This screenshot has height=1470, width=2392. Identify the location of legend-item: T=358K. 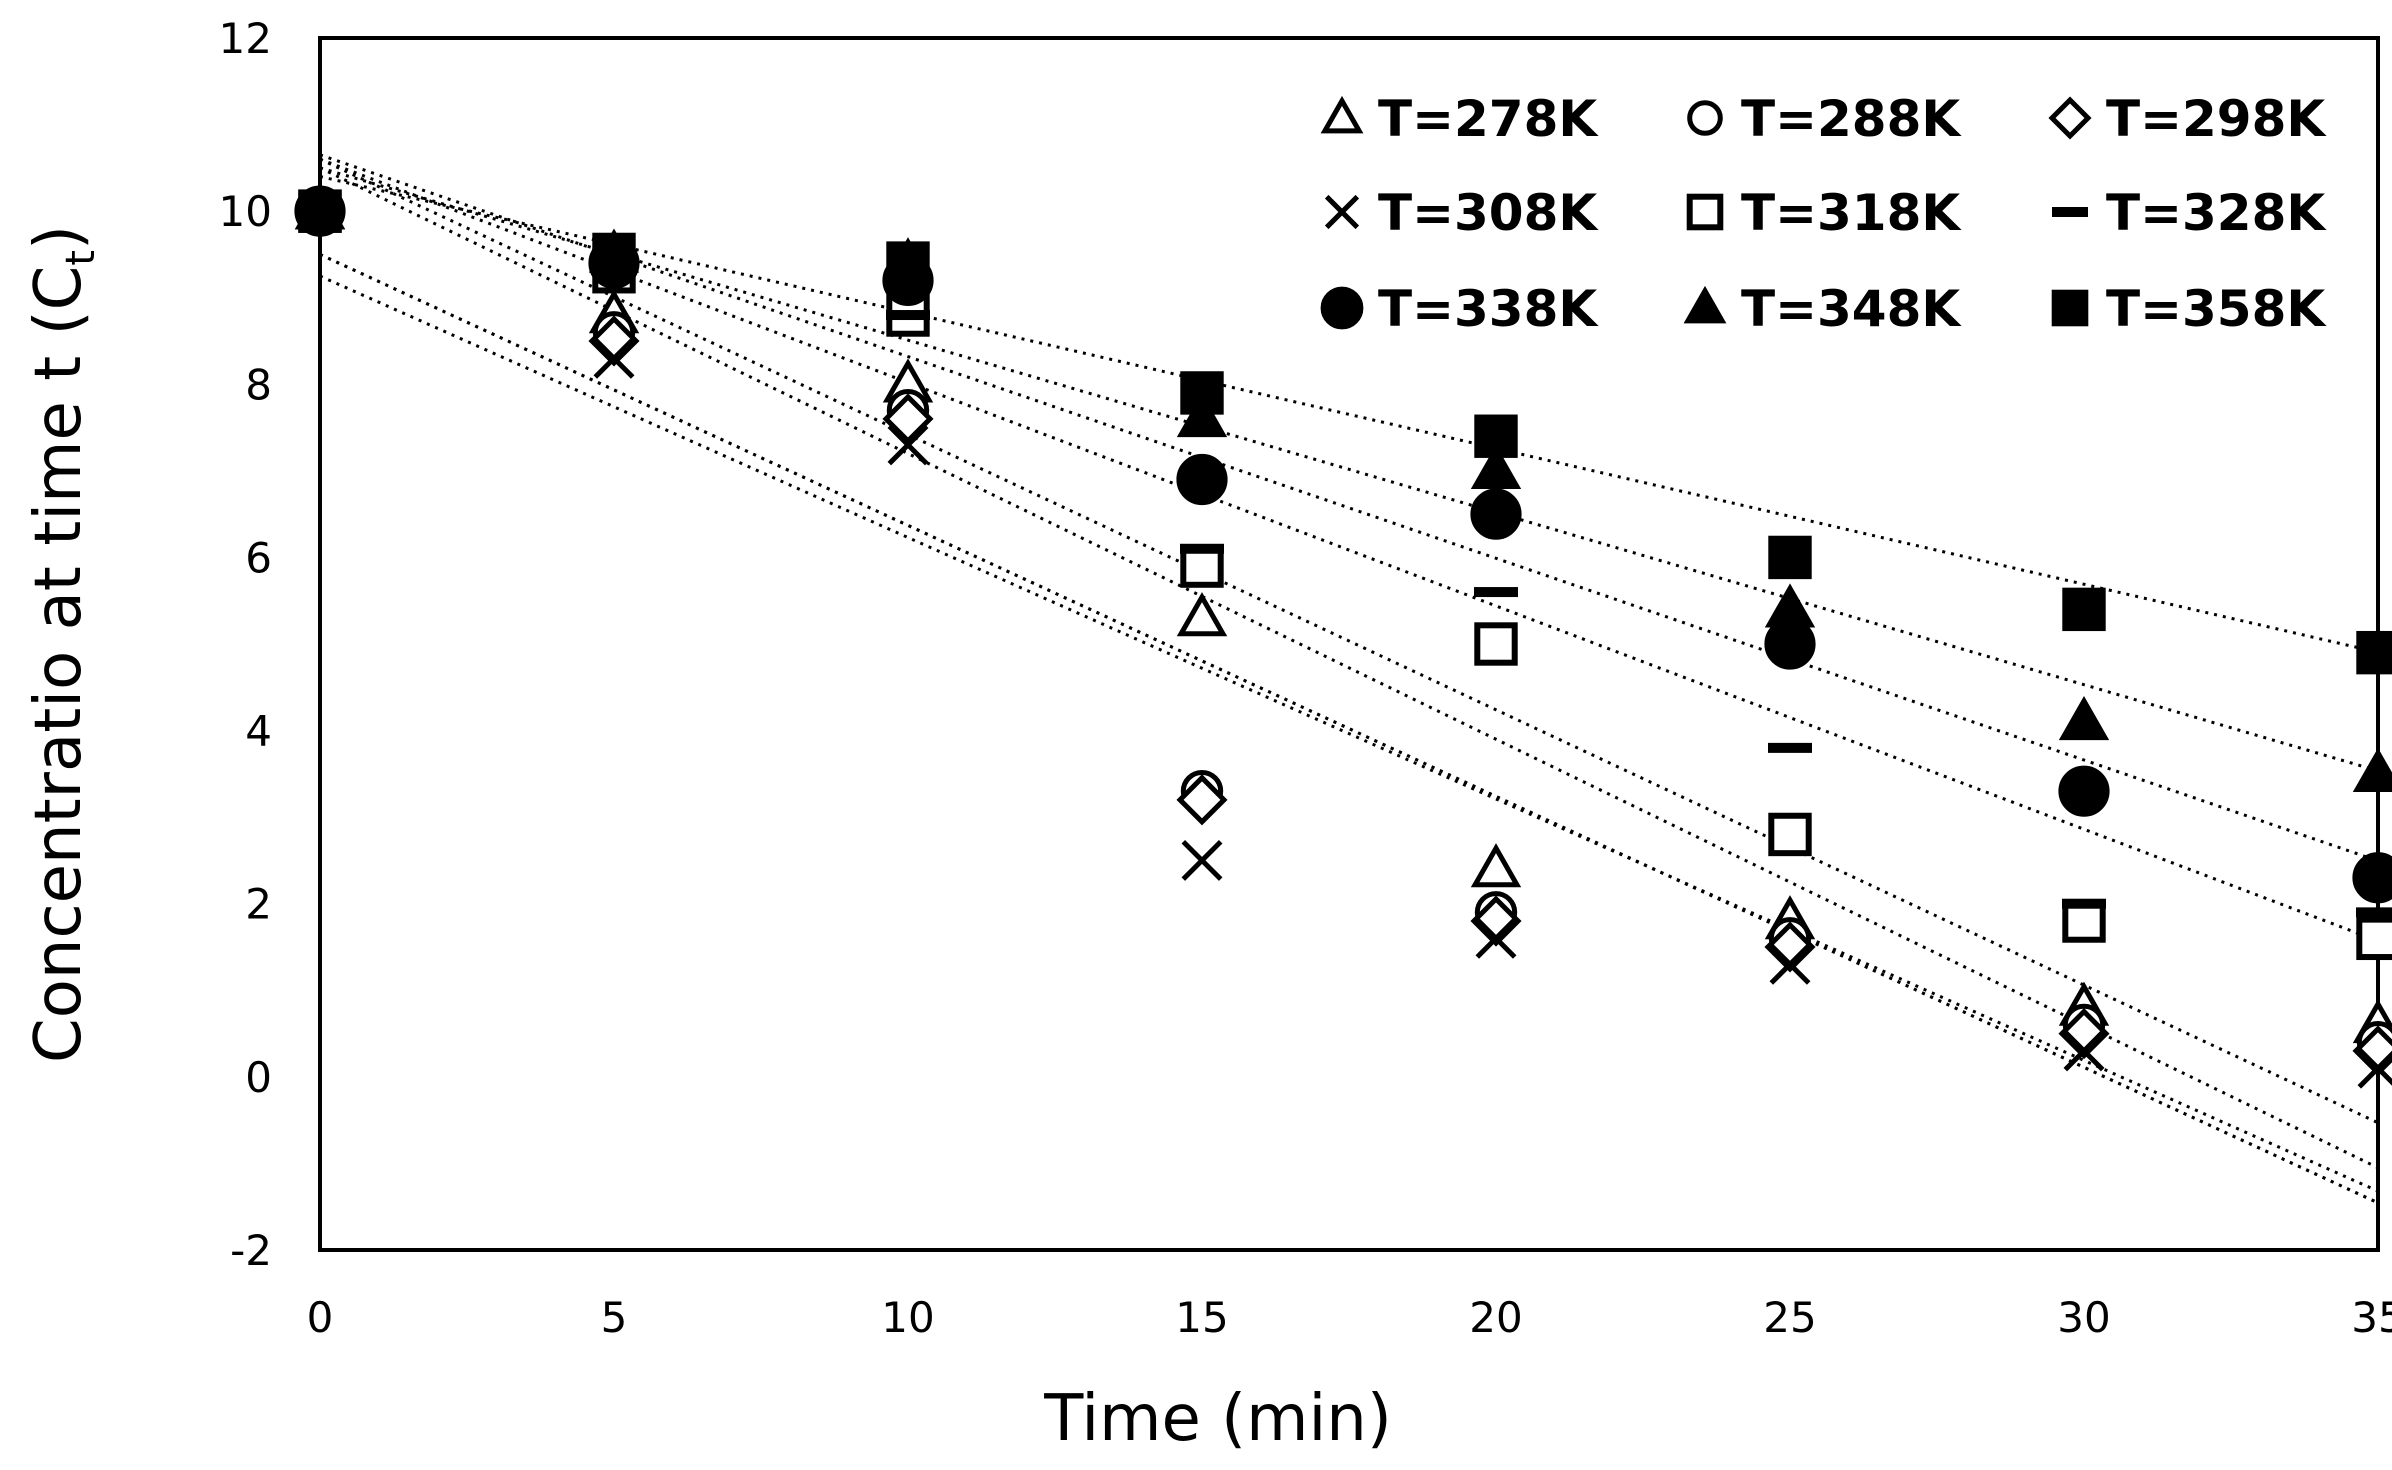
(2189, 309).